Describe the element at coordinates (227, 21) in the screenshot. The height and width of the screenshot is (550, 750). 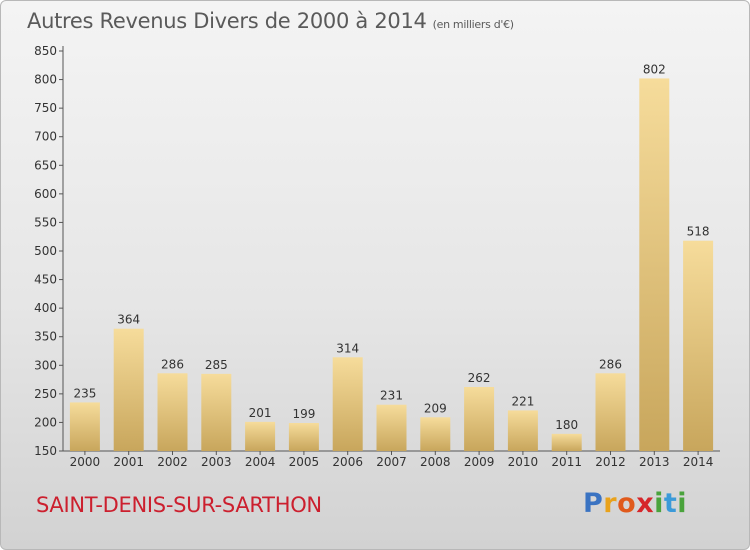
I see `chart-title-text: Autres Revenus Divers de 2000 à 2014` at that location.